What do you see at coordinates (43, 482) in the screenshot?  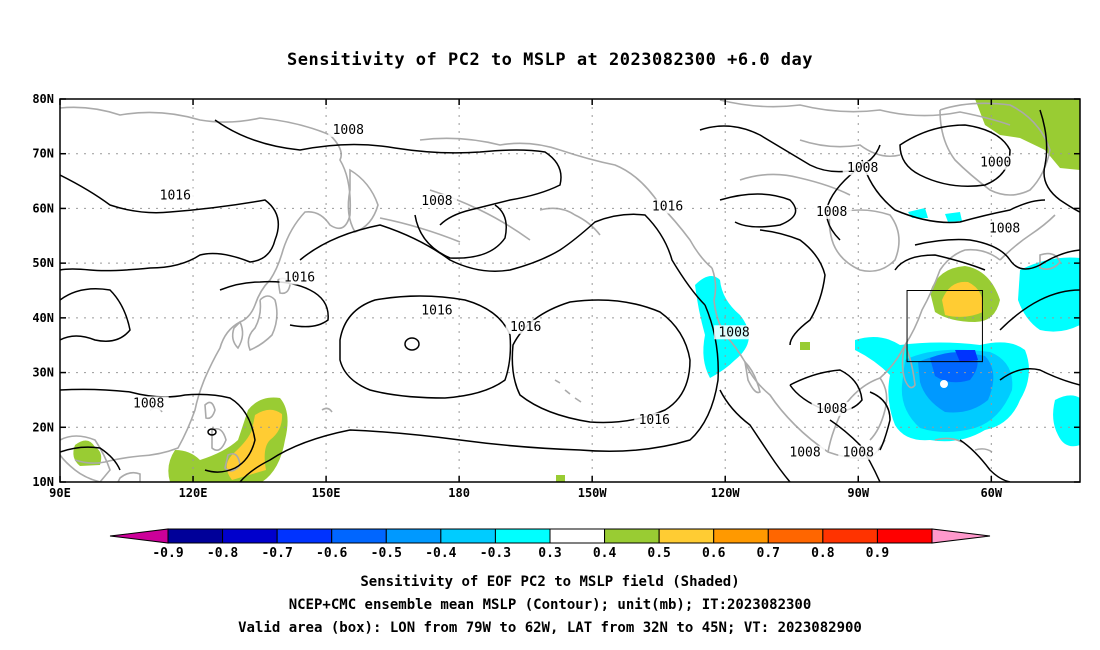 I see `lat-tick-label: 10N` at bounding box center [43, 482].